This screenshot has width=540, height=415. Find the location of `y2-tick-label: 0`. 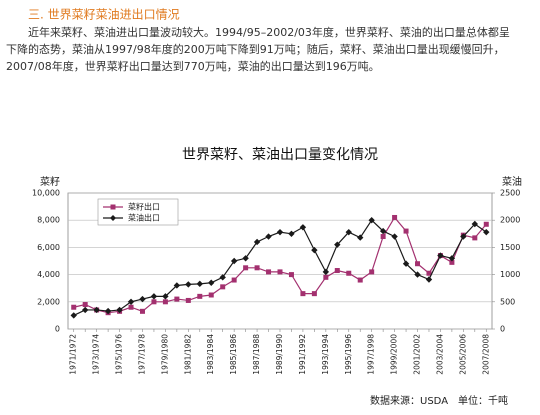

y2-tick-label: 0 is located at coordinates (502, 329).